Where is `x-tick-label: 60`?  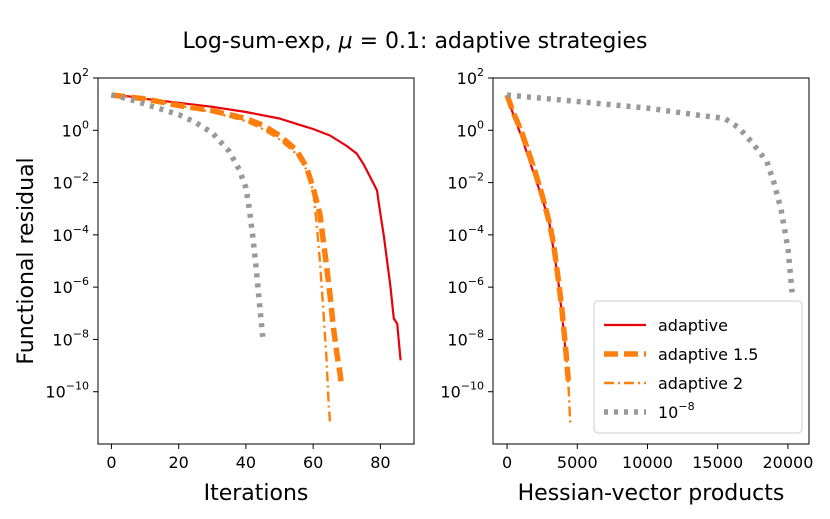 x-tick-label: 60 is located at coordinates (313, 462).